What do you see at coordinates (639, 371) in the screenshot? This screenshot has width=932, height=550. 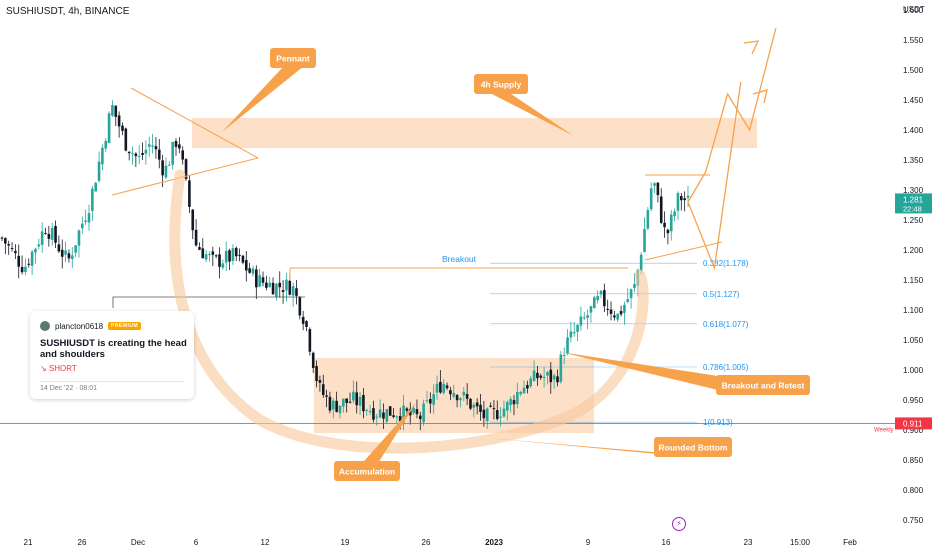 I see `breakout-retest-callout-pointer` at bounding box center [639, 371].